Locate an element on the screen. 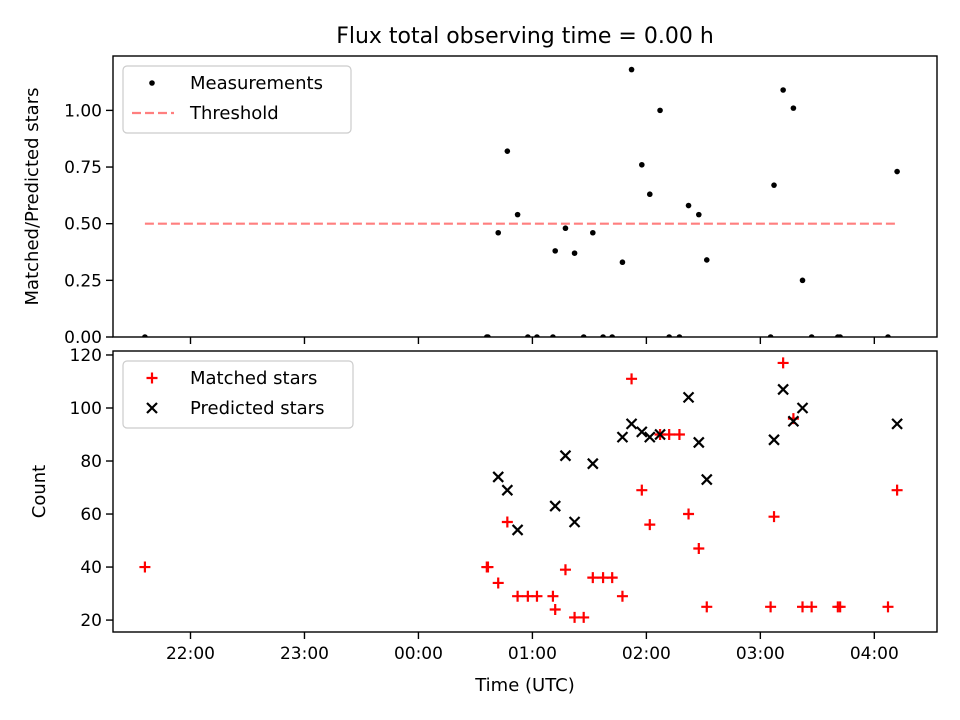 This screenshot has width=960, height=720. legend-label-predicted-stars: Predicted stars is located at coordinates (257, 408).